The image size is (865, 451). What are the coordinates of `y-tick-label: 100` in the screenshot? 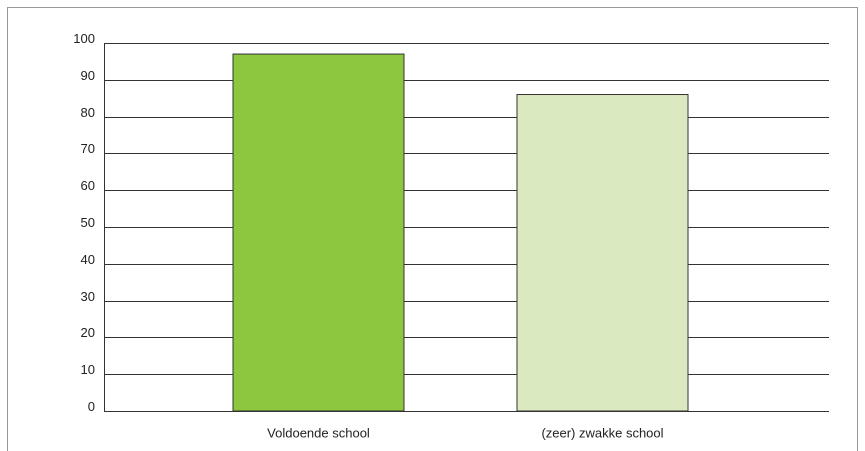 It's located at (84, 38).